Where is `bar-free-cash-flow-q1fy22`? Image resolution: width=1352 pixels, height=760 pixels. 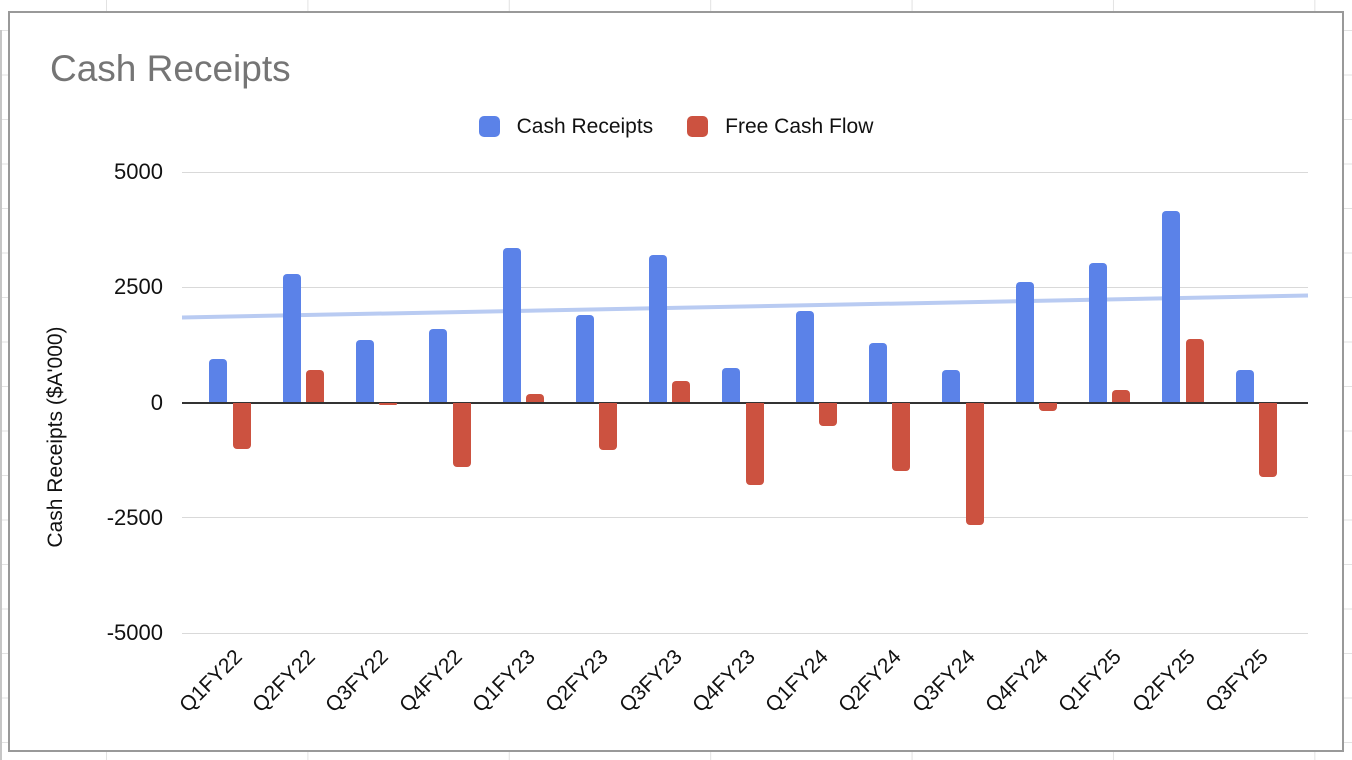
bar-free-cash-flow-q1fy22 is located at coordinates (241, 426).